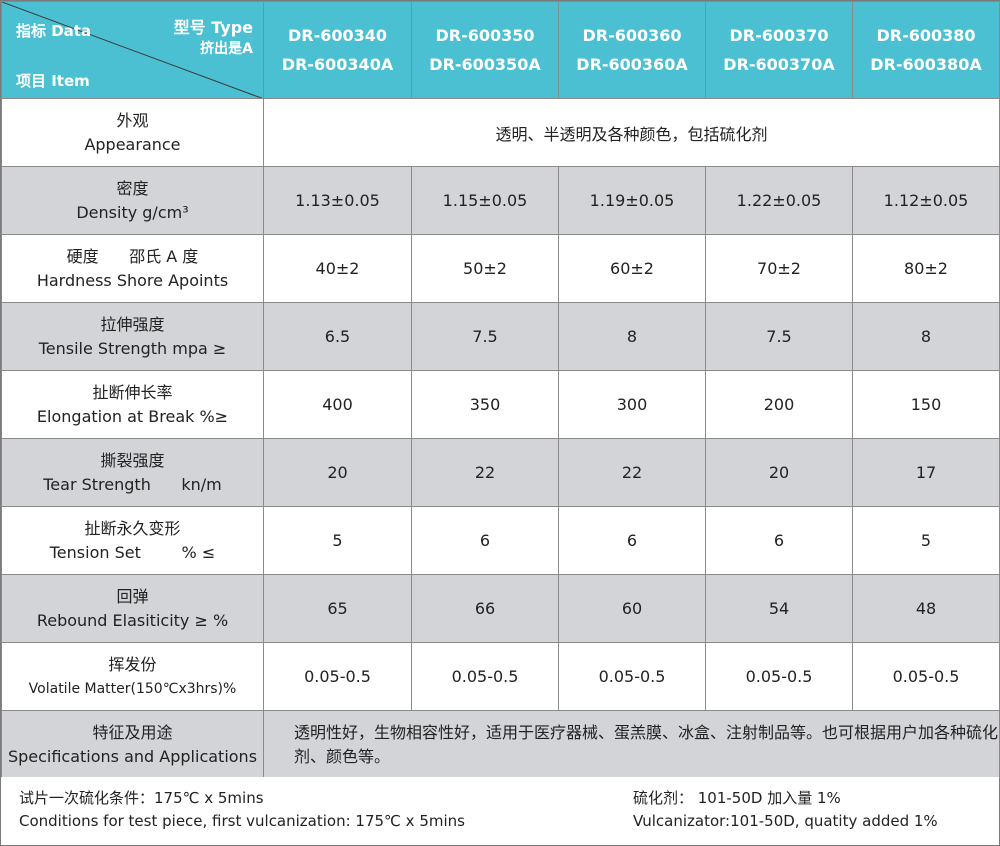 The width and height of the screenshot is (1000, 846). What do you see at coordinates (226, 49) in the screenshot?
I see `extrusion-label: 挤出是A` at bounding box center [226, 49].